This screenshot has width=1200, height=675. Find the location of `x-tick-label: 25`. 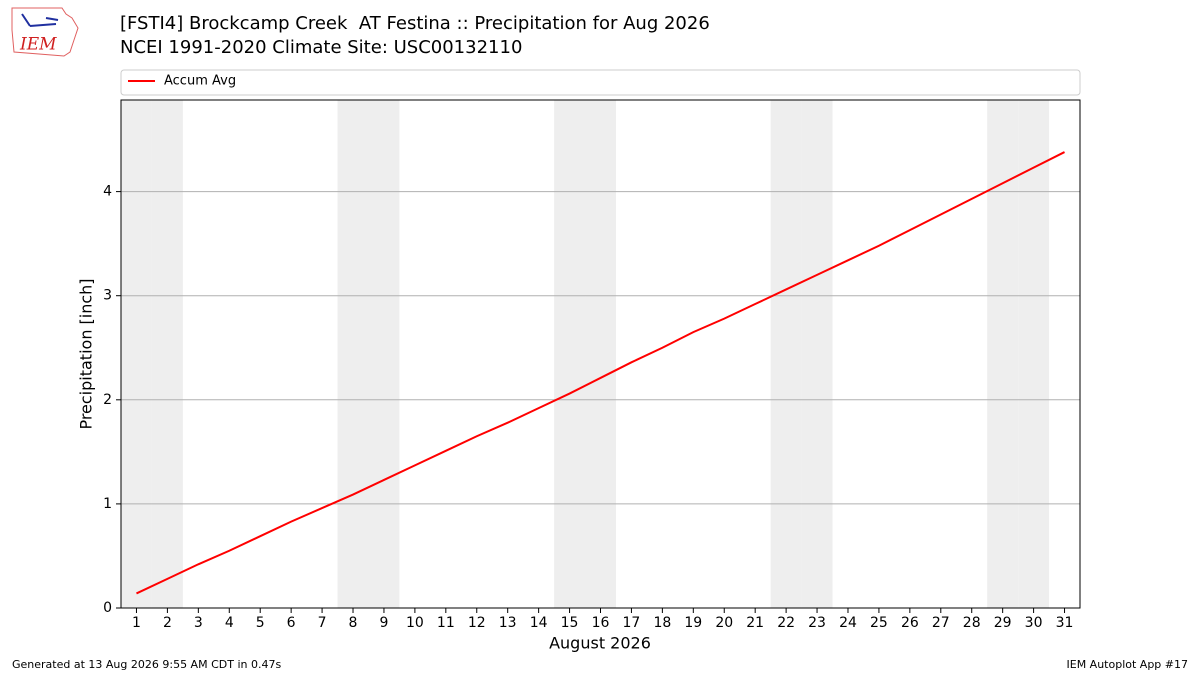

x-tick-label: 25 is located at coordinates (879, 623).